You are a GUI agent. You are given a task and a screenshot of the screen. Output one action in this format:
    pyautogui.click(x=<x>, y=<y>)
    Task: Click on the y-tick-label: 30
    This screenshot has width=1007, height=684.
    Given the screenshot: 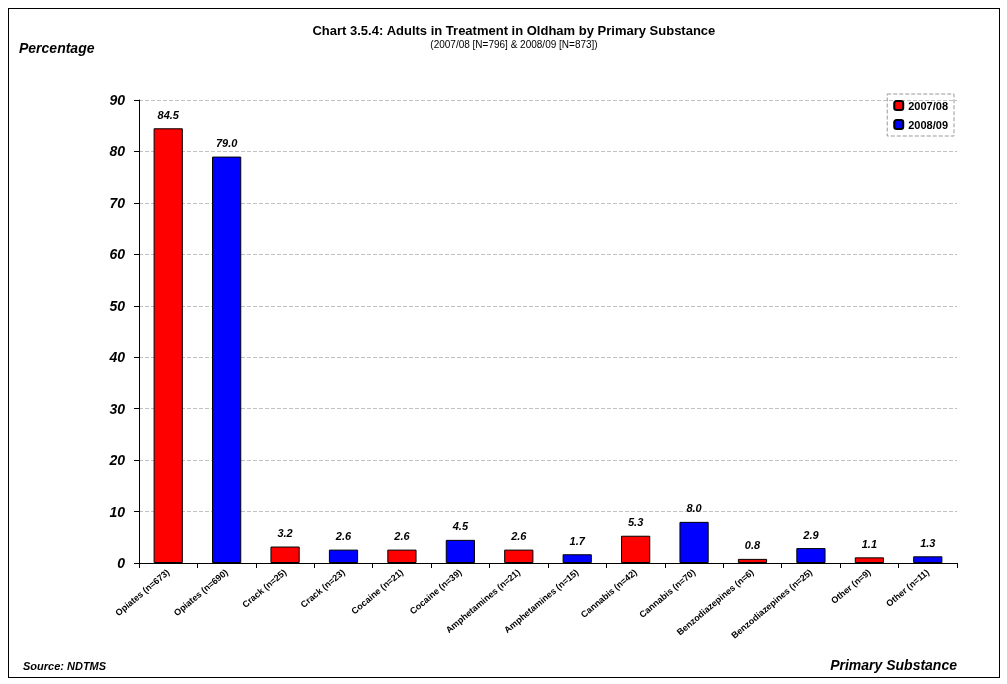 What is the action you would take?
    pyautogui.click(x=117, y=408)
    